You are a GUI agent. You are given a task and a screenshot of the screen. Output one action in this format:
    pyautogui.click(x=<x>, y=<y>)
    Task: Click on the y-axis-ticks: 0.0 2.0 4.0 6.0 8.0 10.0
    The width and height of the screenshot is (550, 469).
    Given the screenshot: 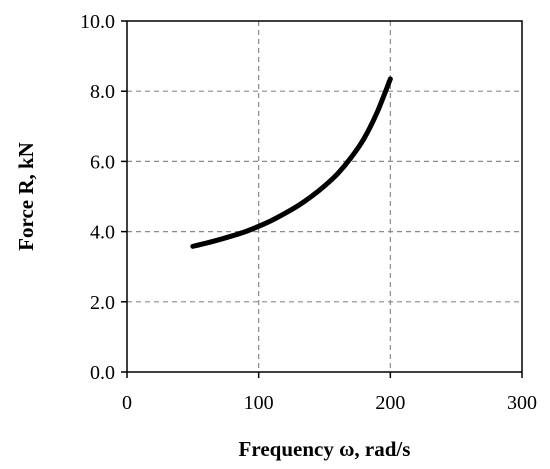 What is the action you would take?
    pyautogui.click(x=103, y=197)
    